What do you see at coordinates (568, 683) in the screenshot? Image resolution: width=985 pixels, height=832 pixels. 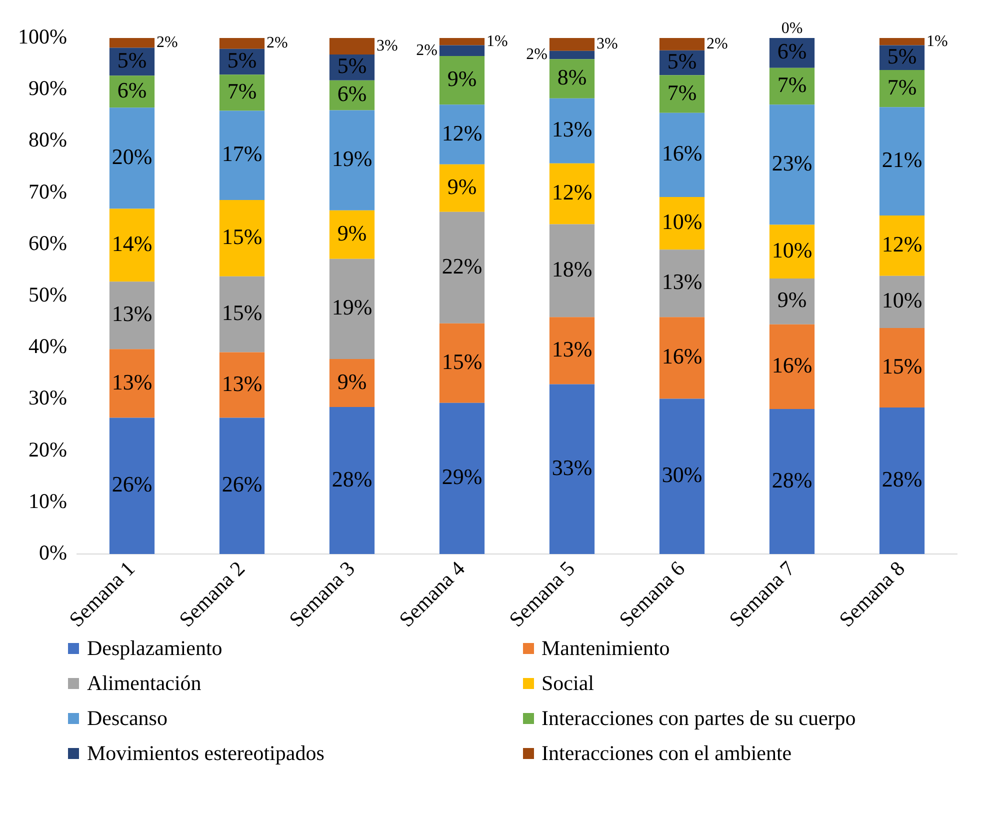 I see `legend-label: Social` at bounding box center [568, 683].